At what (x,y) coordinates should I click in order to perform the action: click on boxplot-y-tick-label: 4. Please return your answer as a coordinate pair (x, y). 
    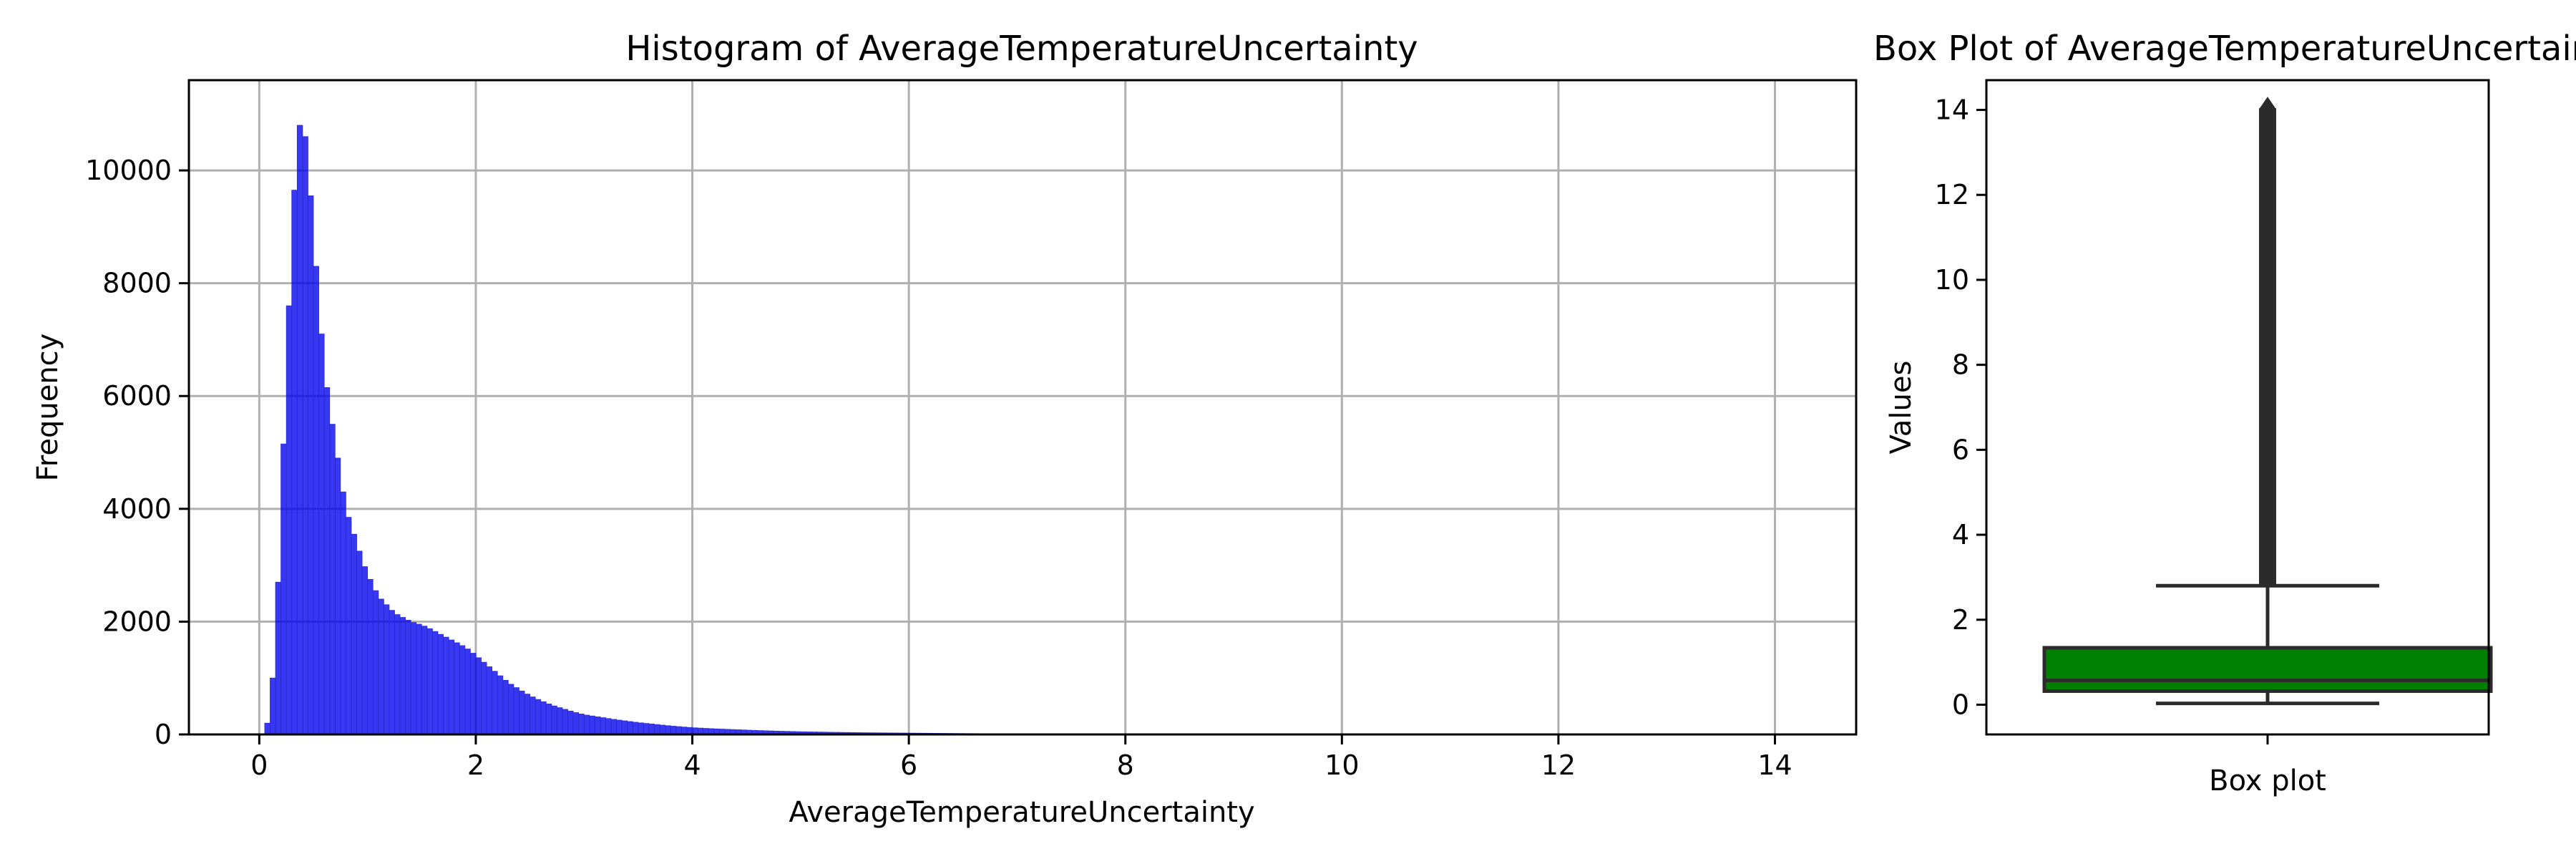
    Looking at the image, I should click on (1960, 534).